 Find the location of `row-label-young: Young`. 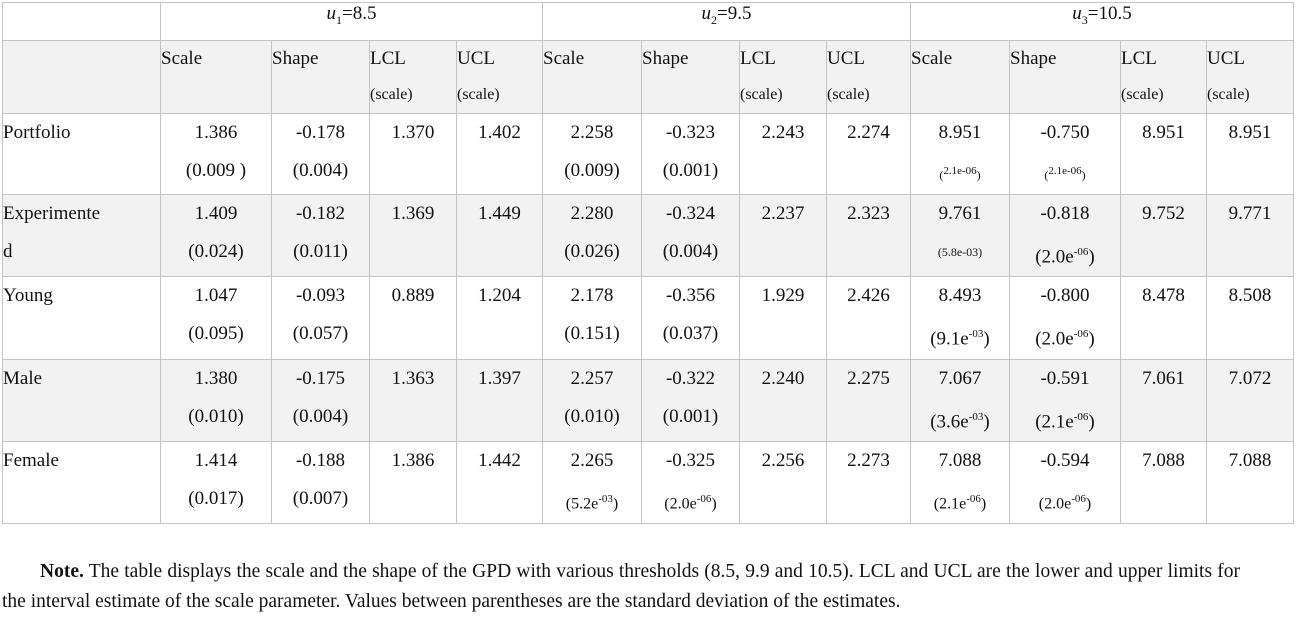

row-label-young: Young is located at coordinates (81, 318).